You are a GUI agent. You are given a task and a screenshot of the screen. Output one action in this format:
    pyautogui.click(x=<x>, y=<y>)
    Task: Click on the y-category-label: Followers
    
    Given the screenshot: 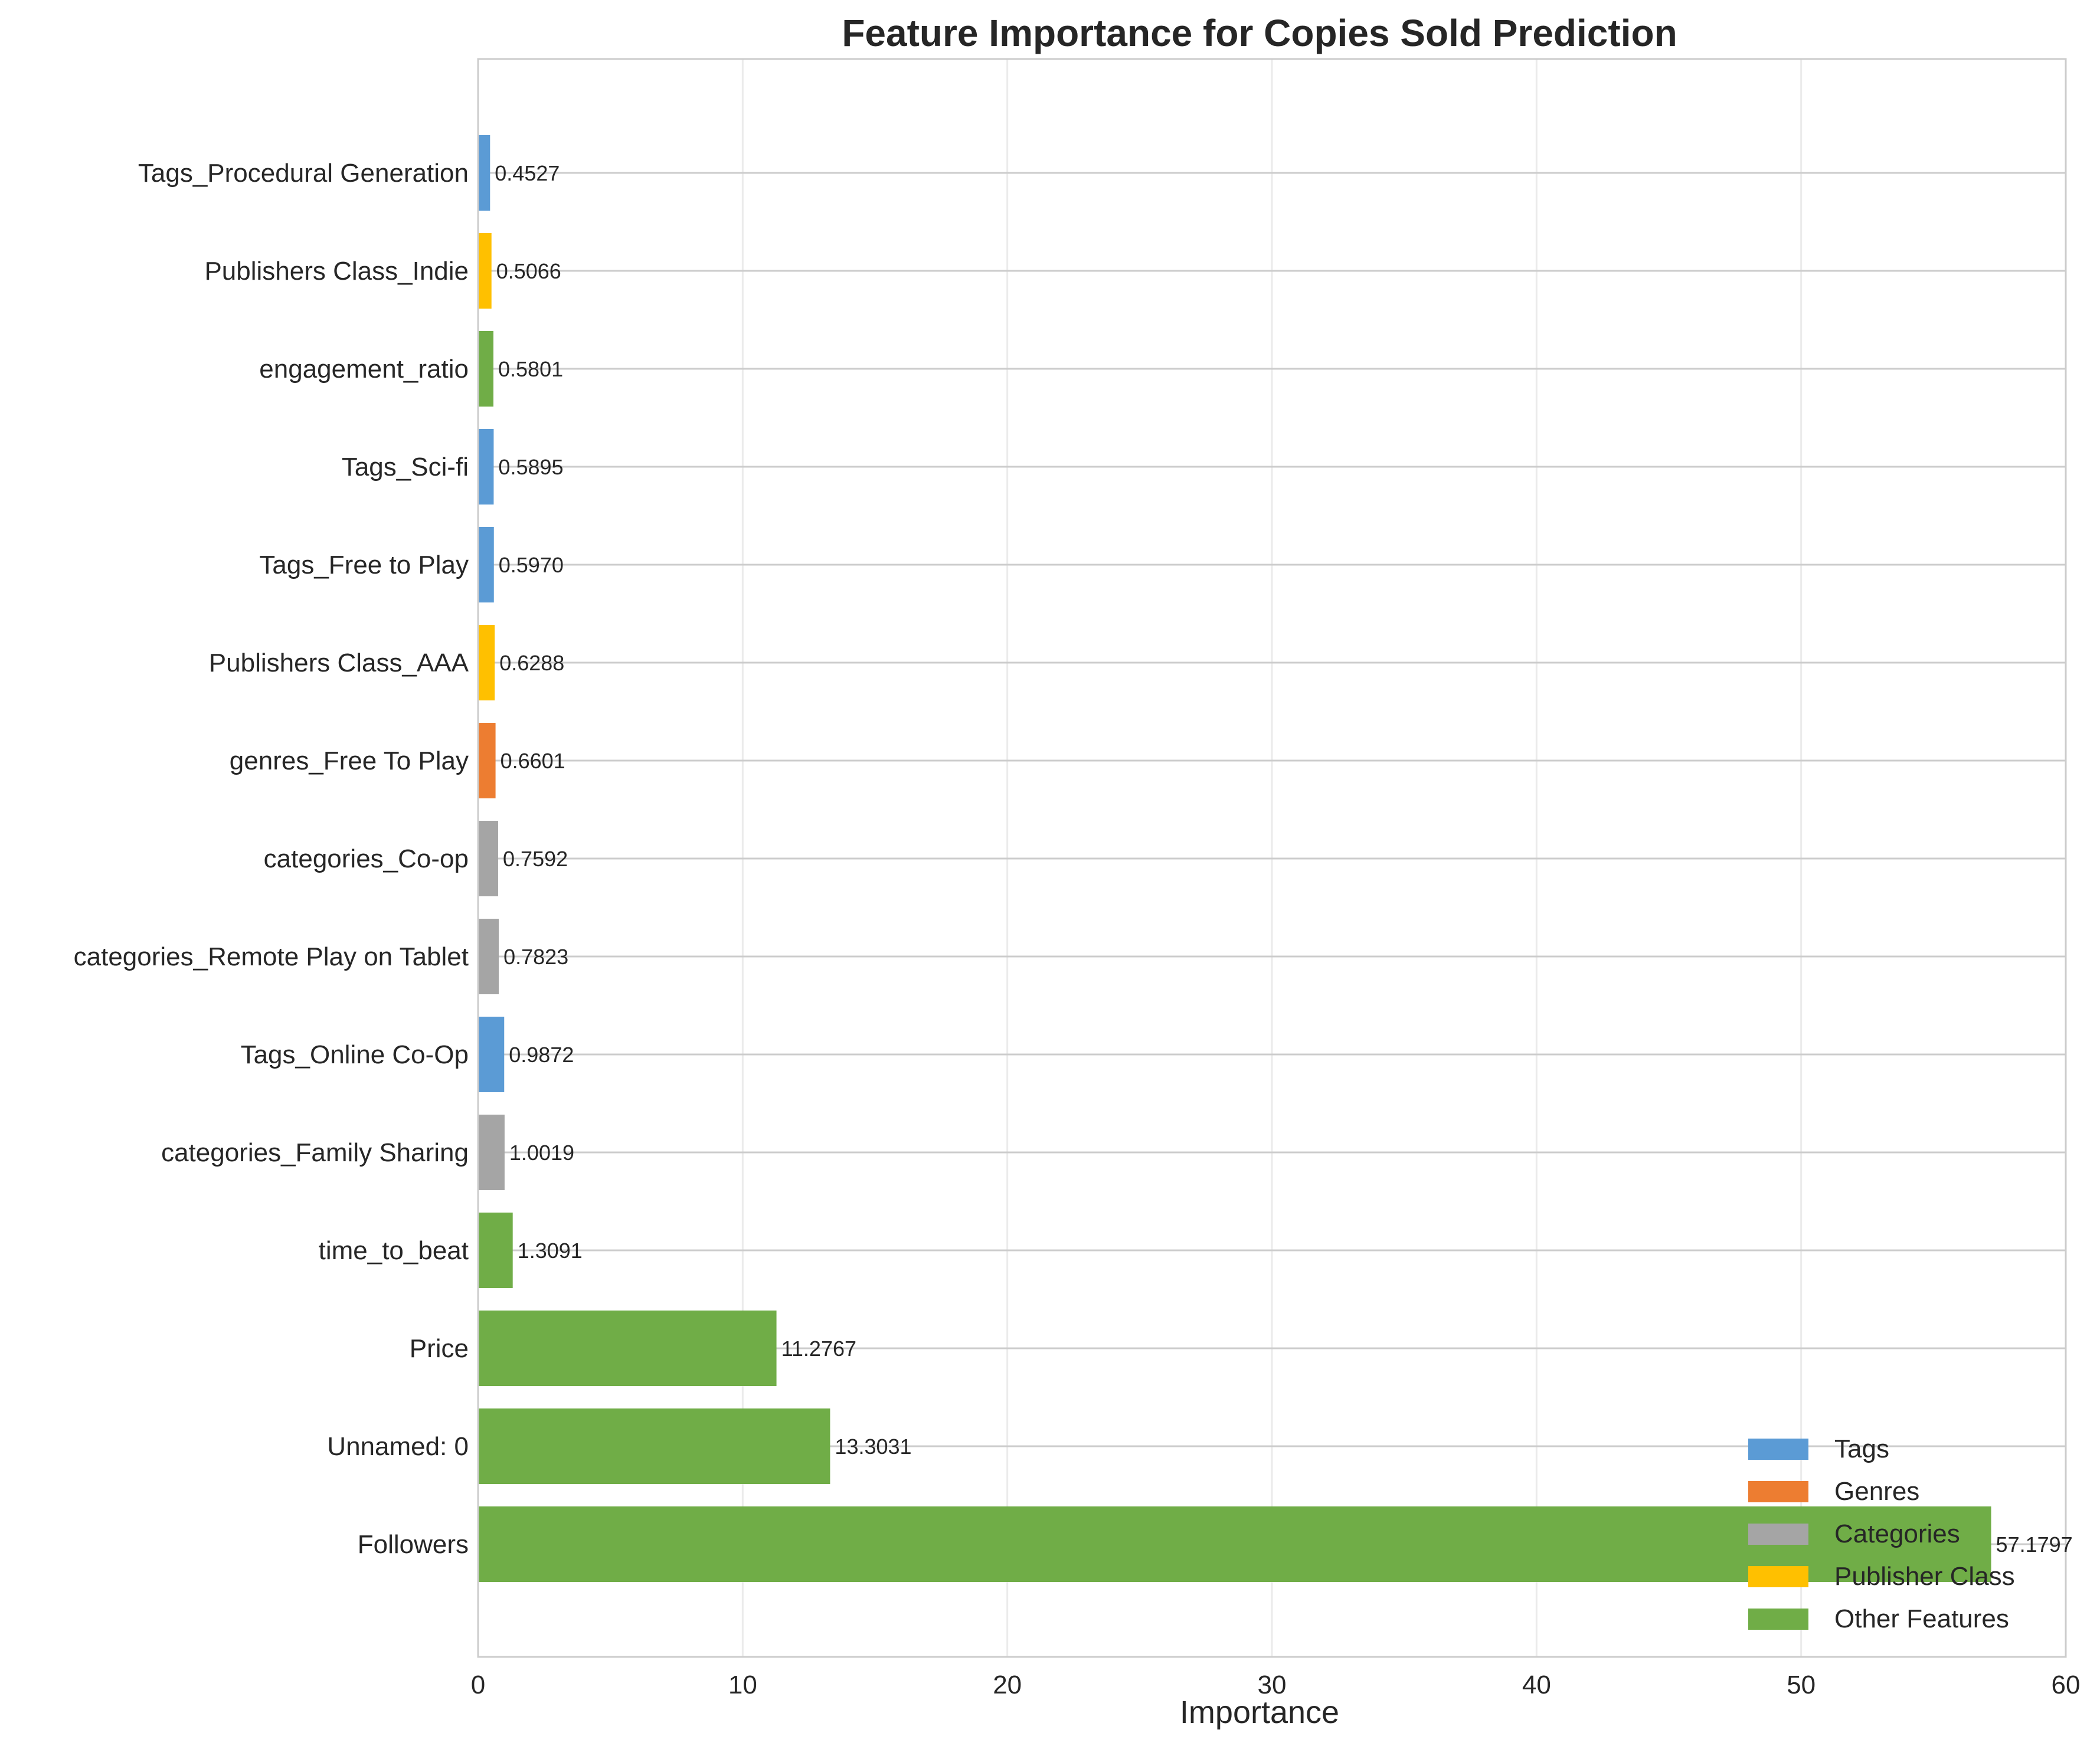 What is the action you would take?
    pyautogui.click(x=413, y=1544)
    